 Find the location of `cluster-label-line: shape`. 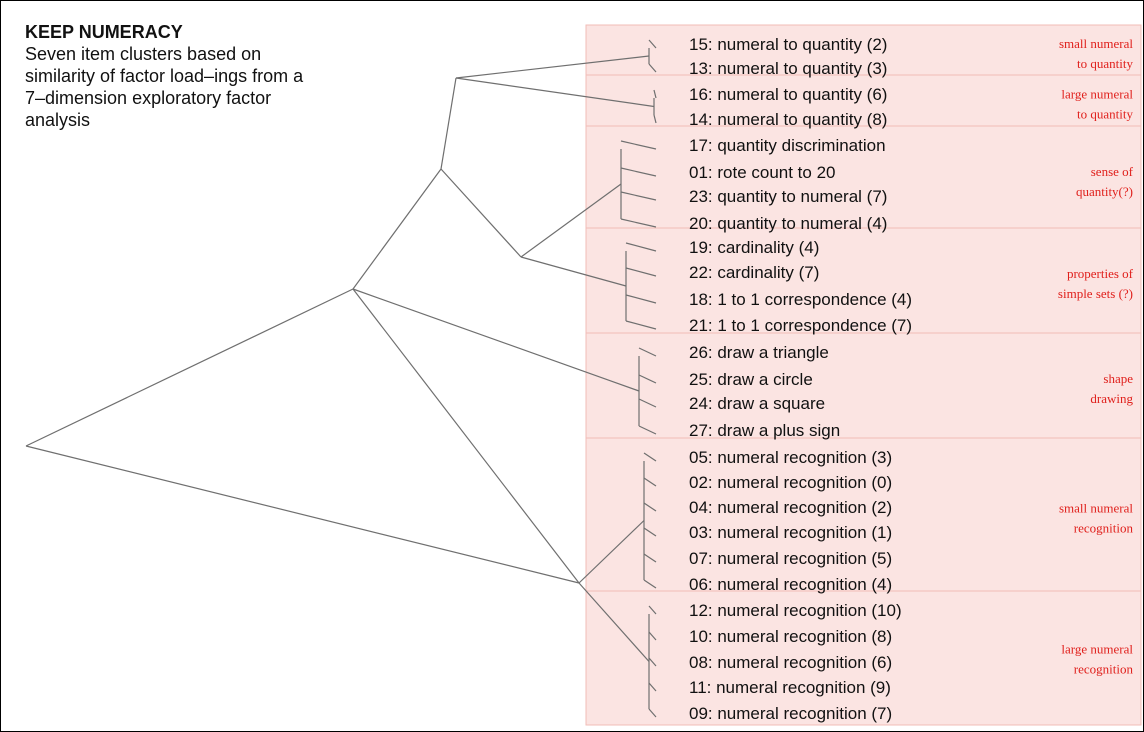

cluster-label-line: shape is located at coordinates (1118, 378).